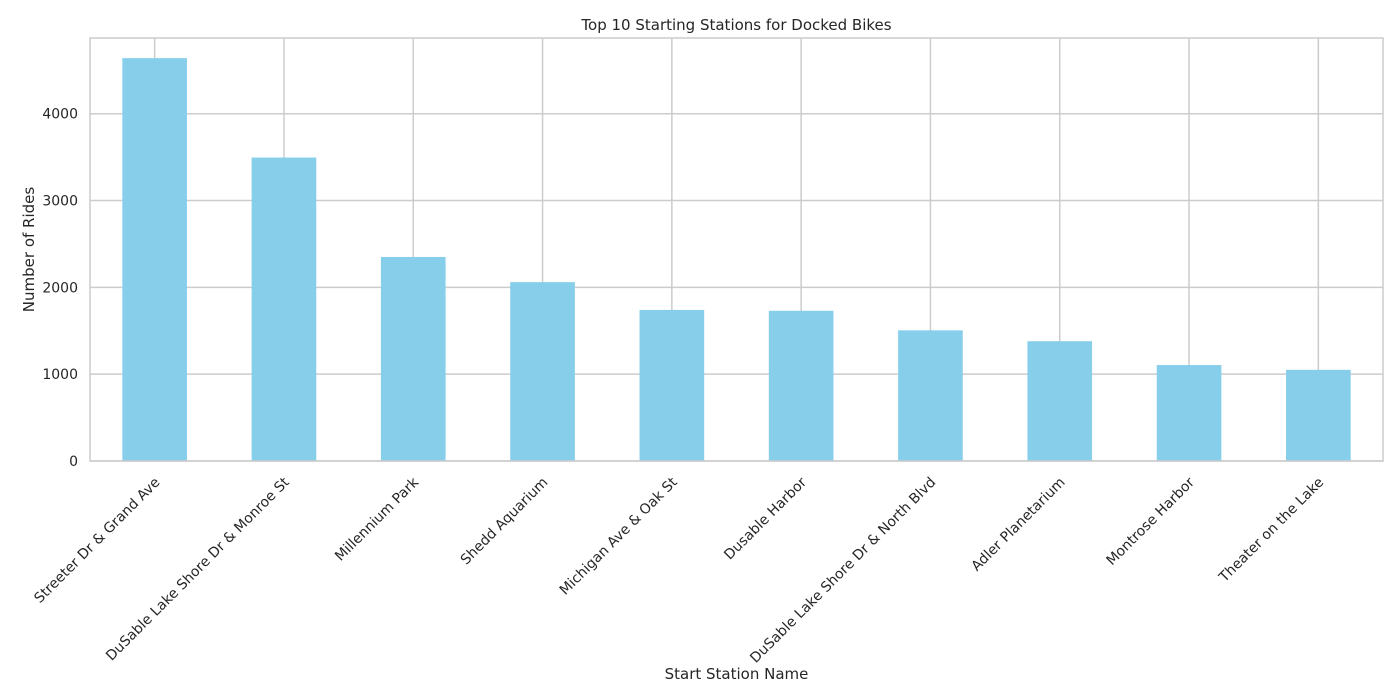  I want to click on y-tick-labels: 0 1000 2000 3000 4000, so click(60, 288).